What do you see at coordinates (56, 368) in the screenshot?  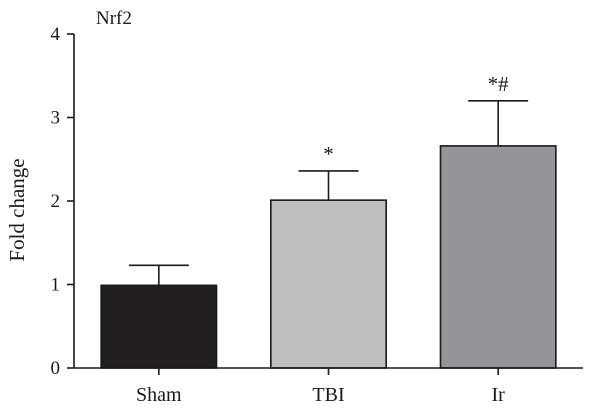 I see `y-tick-label: 0` at bounding box center [56, 368].